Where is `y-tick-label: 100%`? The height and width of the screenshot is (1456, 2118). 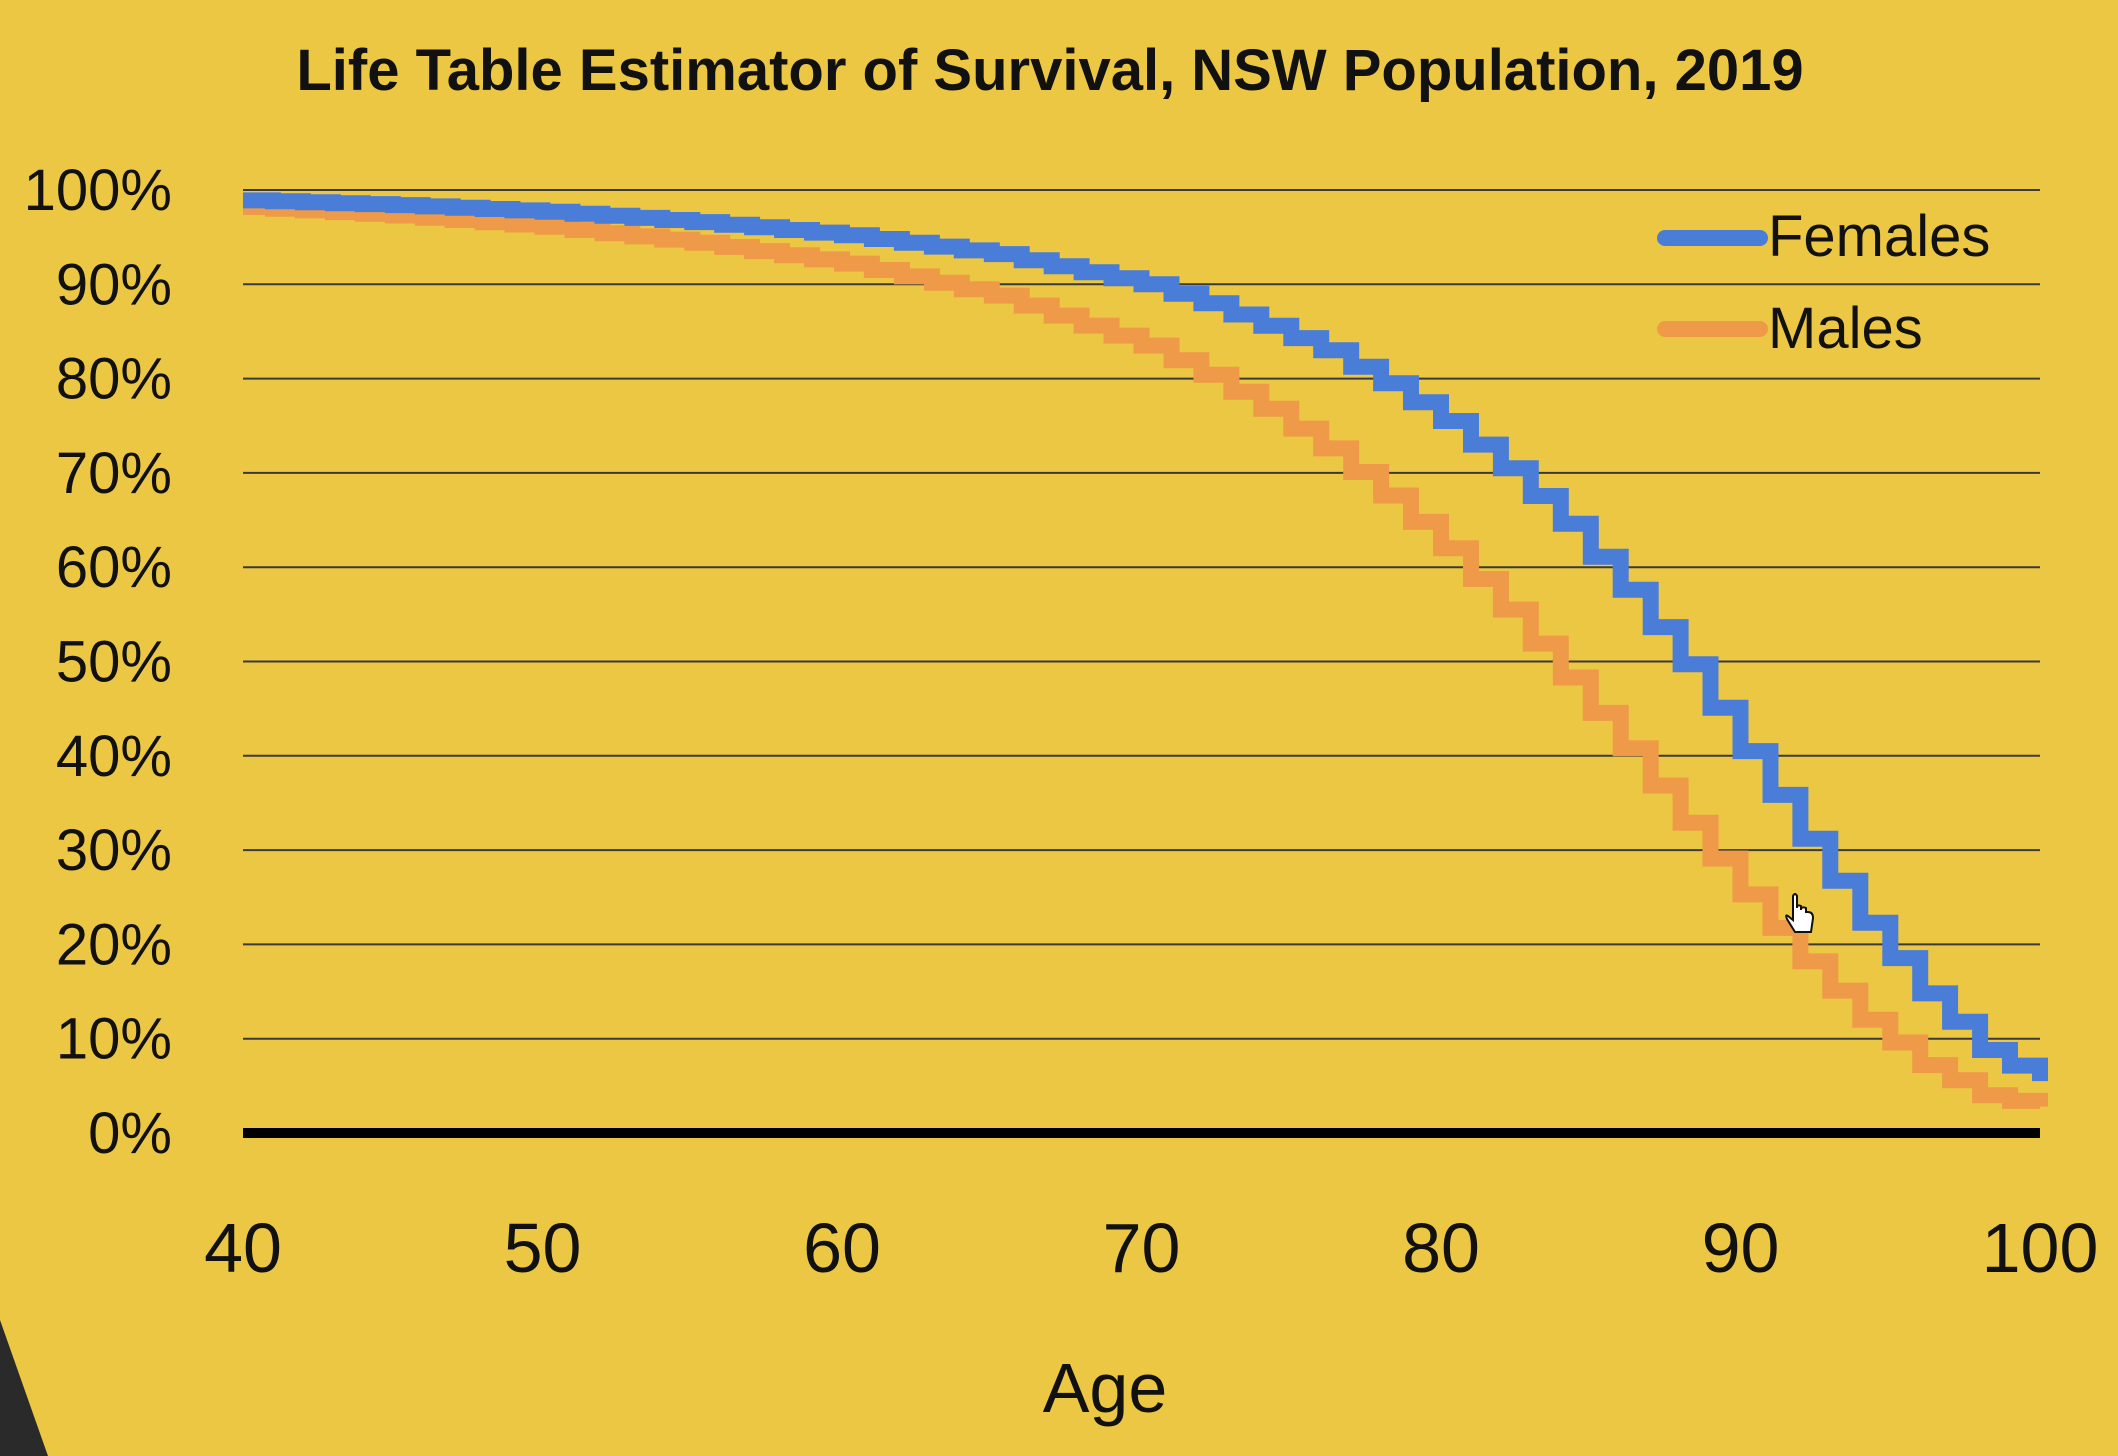
y-tick-label: 100% is located at coordinates (98, 190).